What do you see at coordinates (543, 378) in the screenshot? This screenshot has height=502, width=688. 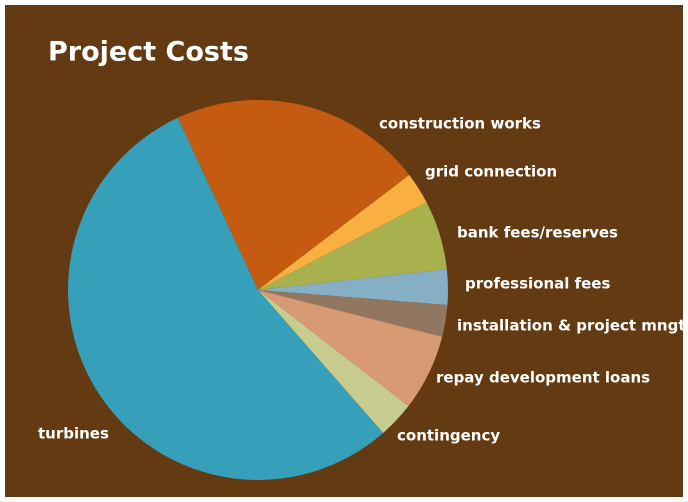 I see `slice-label: repay development loans` at bounding box center [543, 378].